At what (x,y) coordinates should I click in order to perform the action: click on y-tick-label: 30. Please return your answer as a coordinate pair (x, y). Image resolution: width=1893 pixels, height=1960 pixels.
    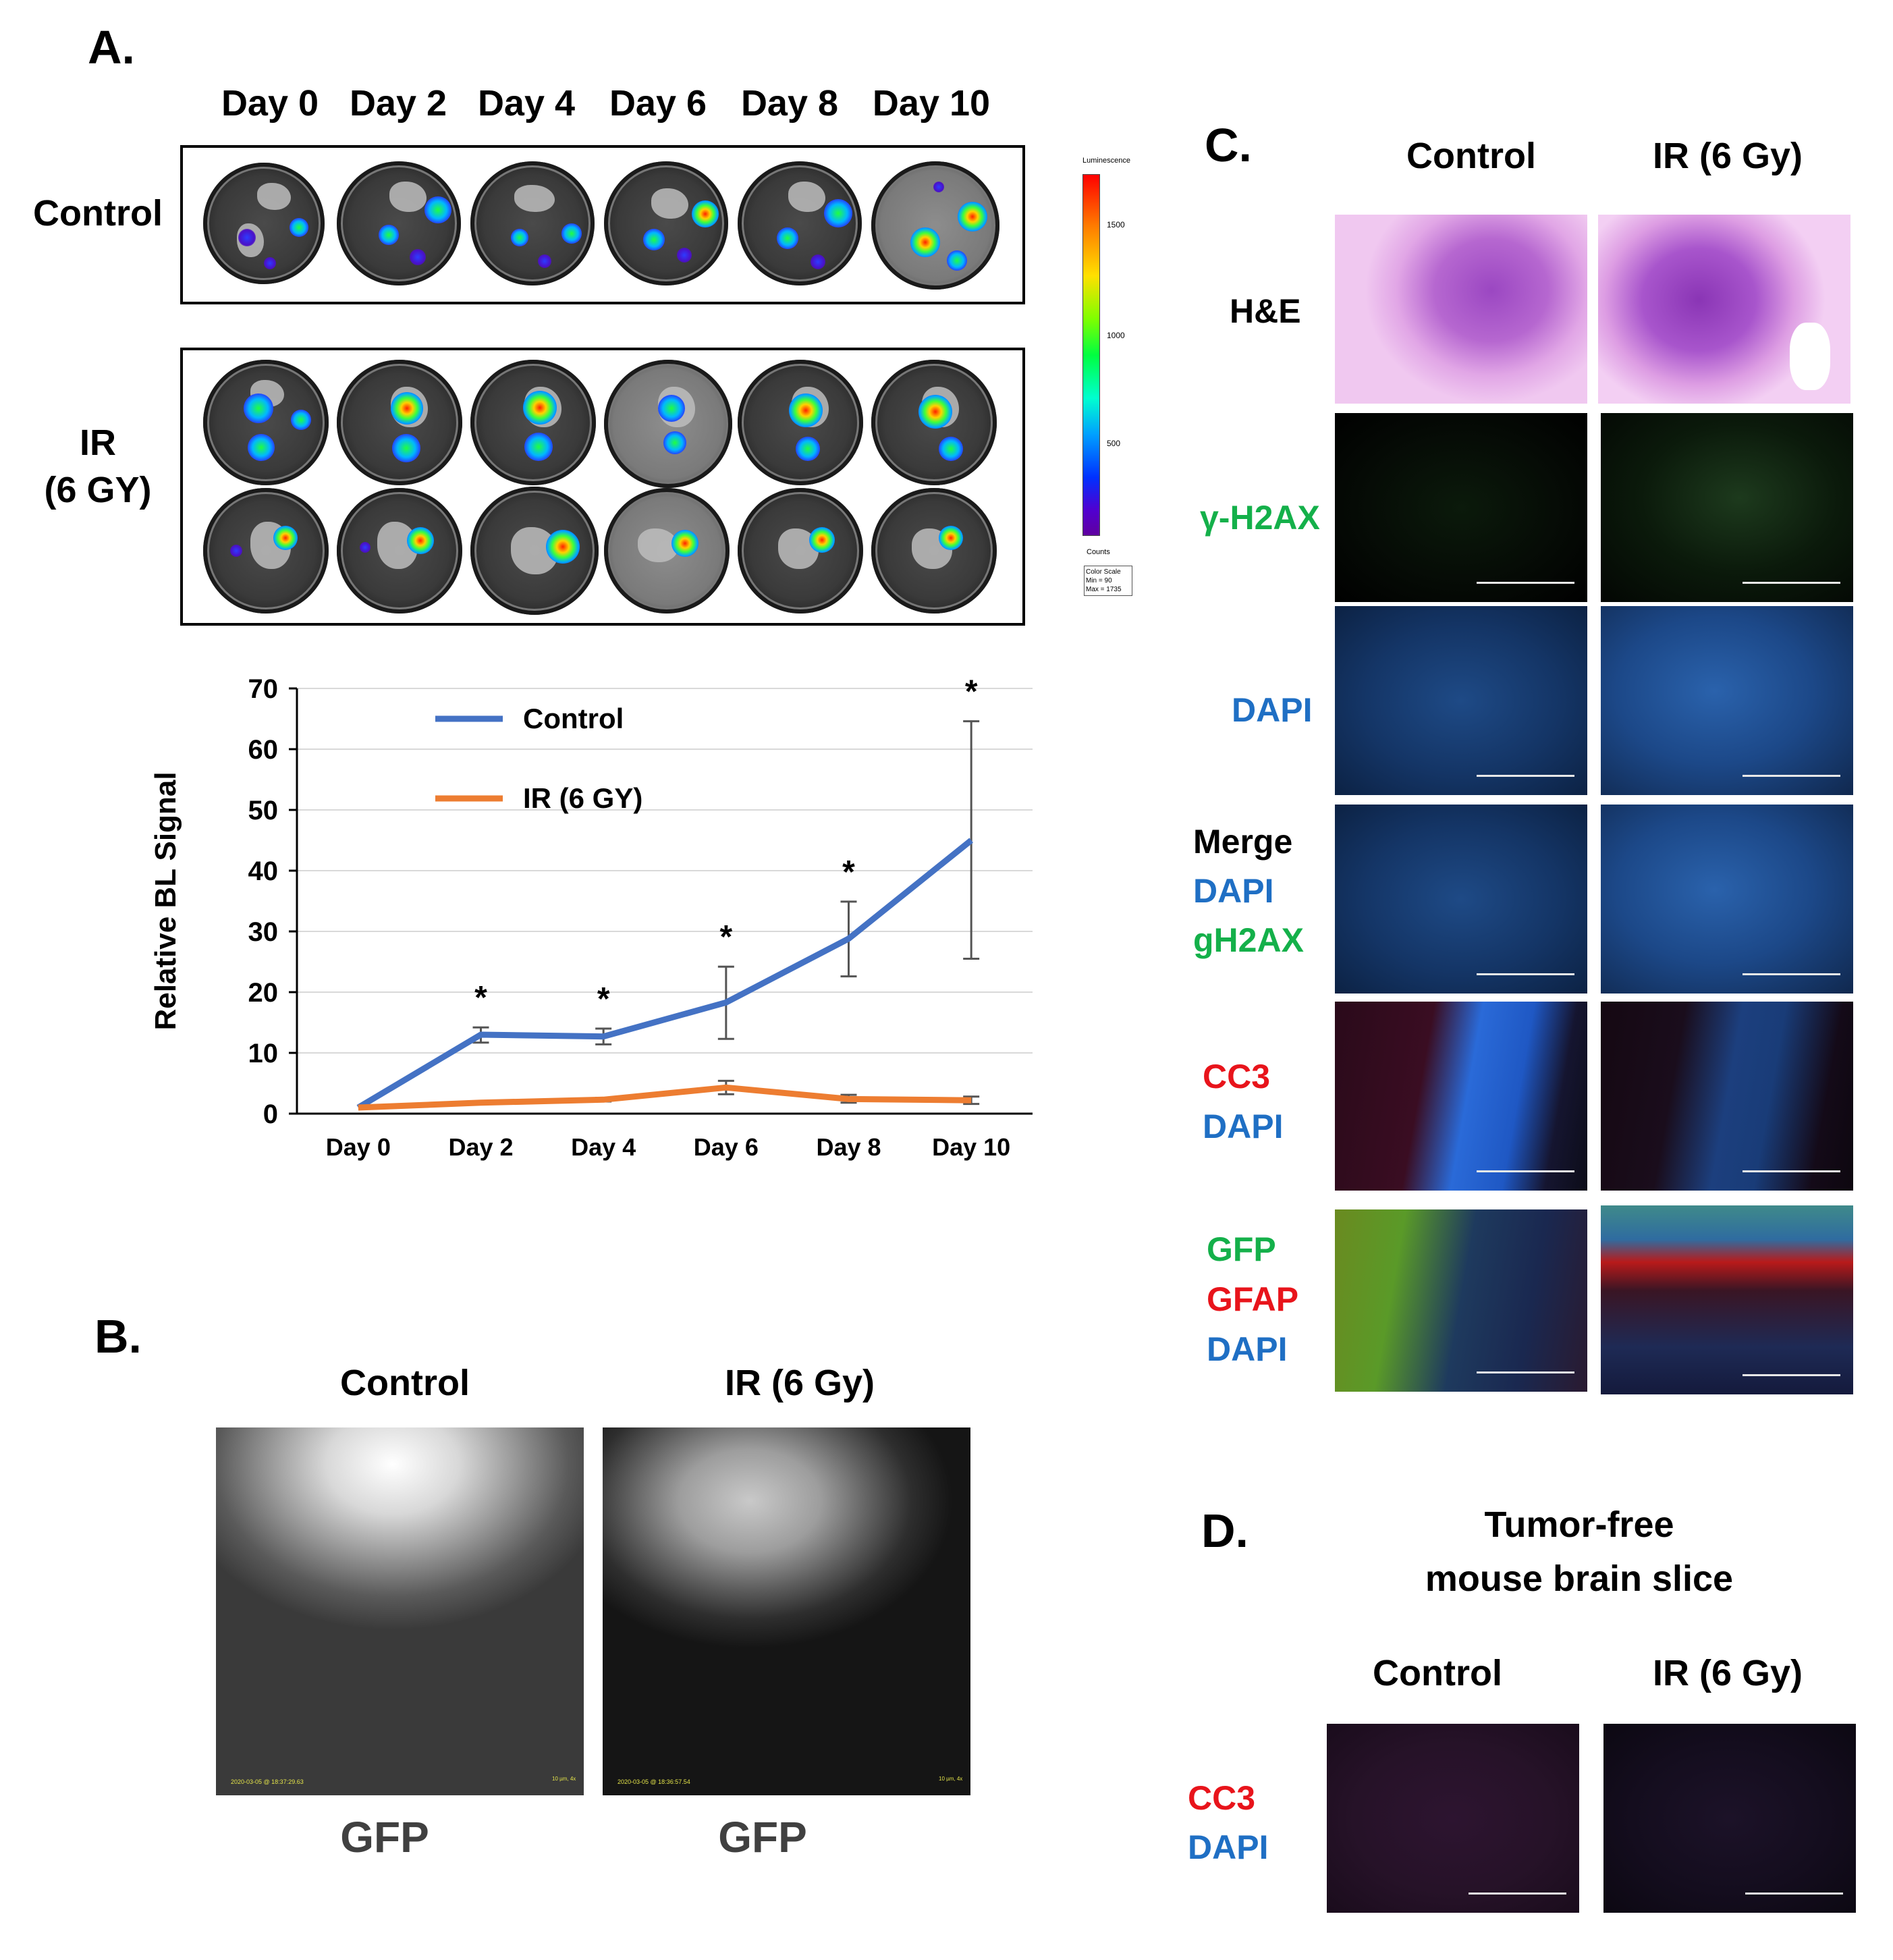
    Looking at the image, I should click on (264, 932).